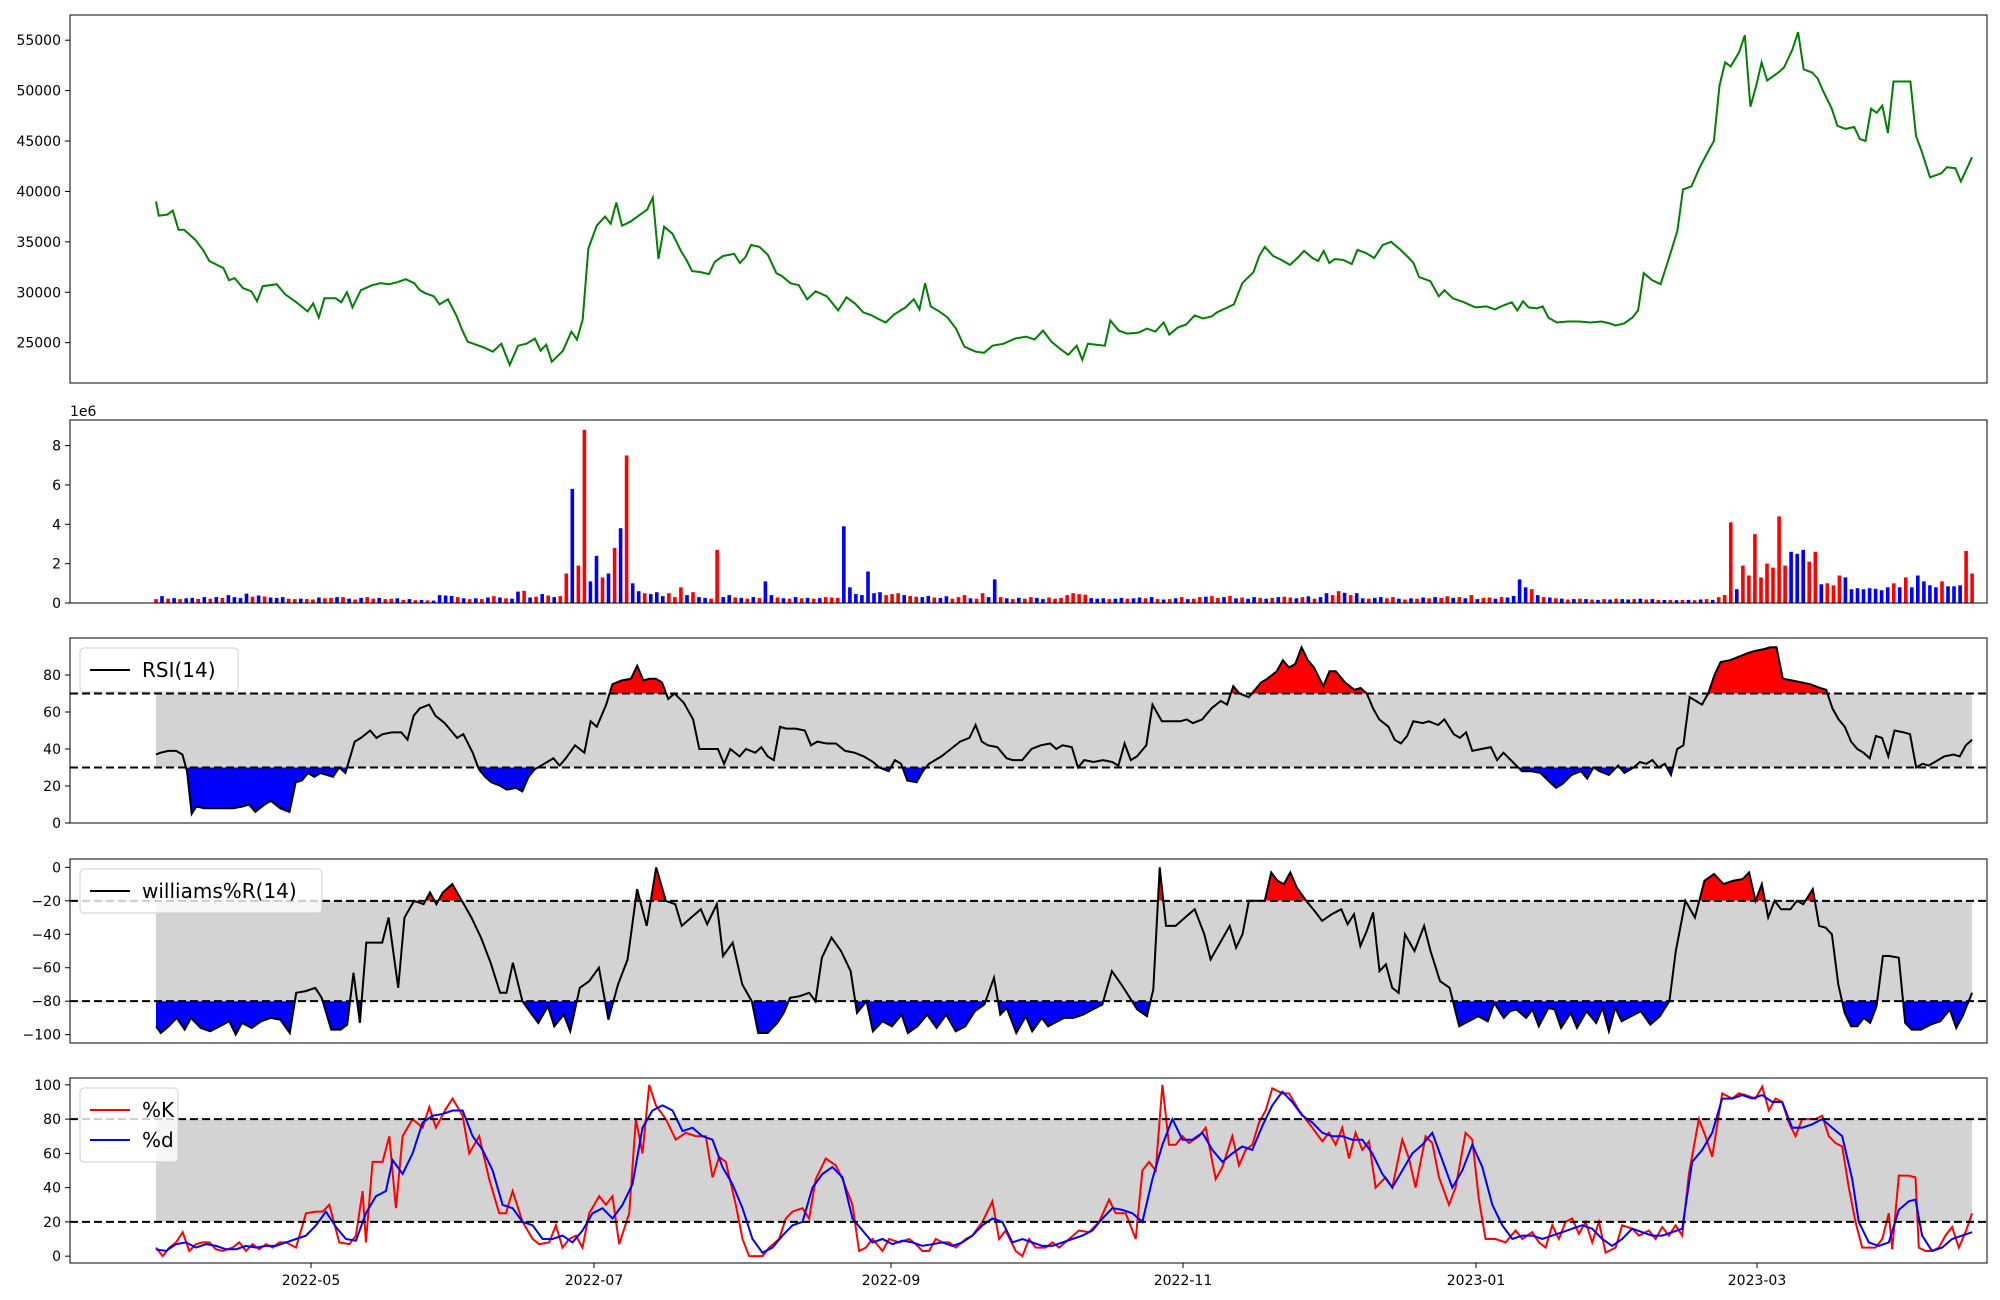 The height and width of the screenshot is (1300, 2000). What do you see at coordinates (1028, 511) in the screenshot?
I see `volume-frame` at bounding box center [1028, 511].